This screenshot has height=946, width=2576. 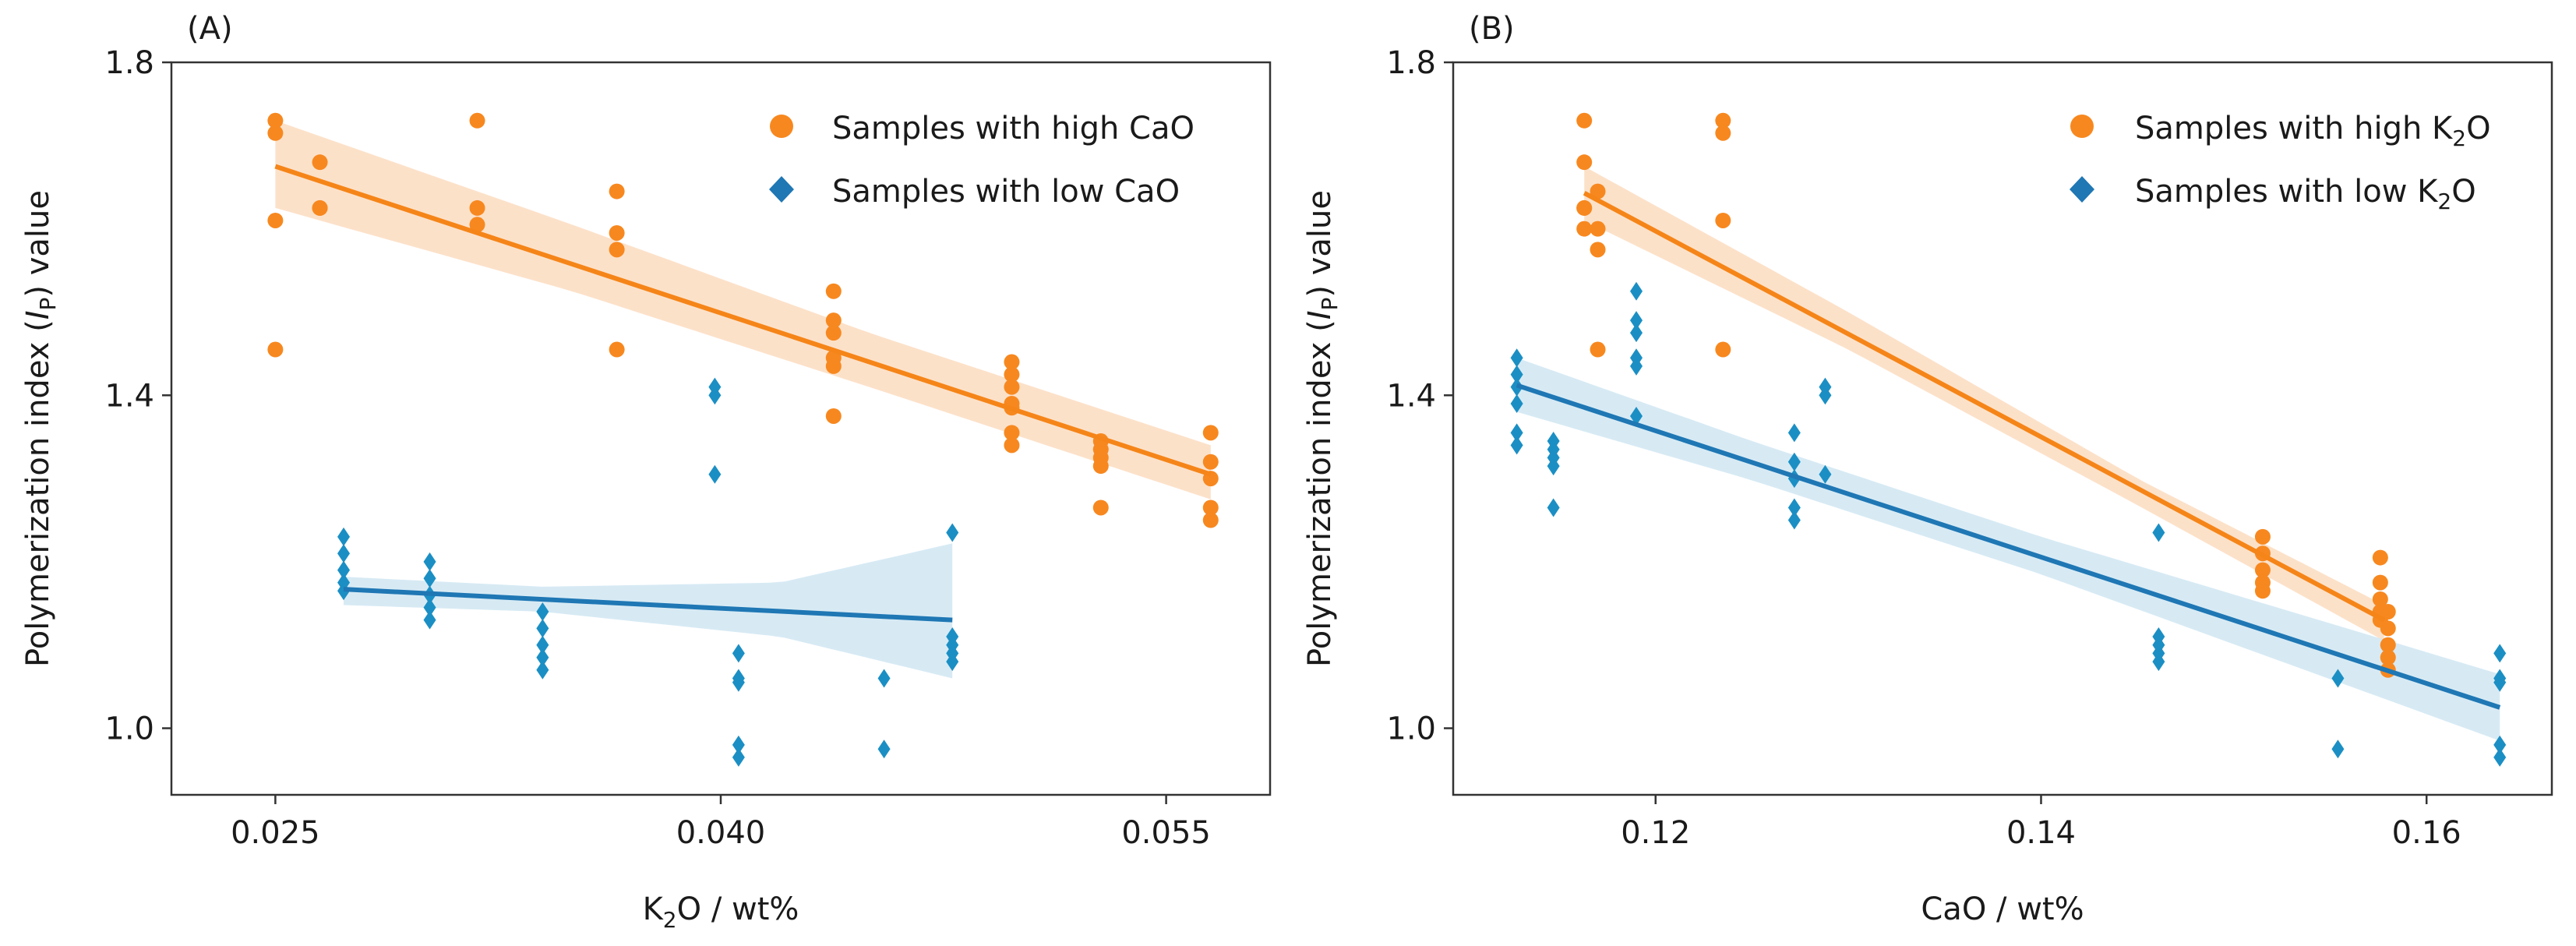 What do you see at coordinates (2041, 833) in the screenshot?
I see `x-tick-label: 0.14` at bounding box center [2041, 833].